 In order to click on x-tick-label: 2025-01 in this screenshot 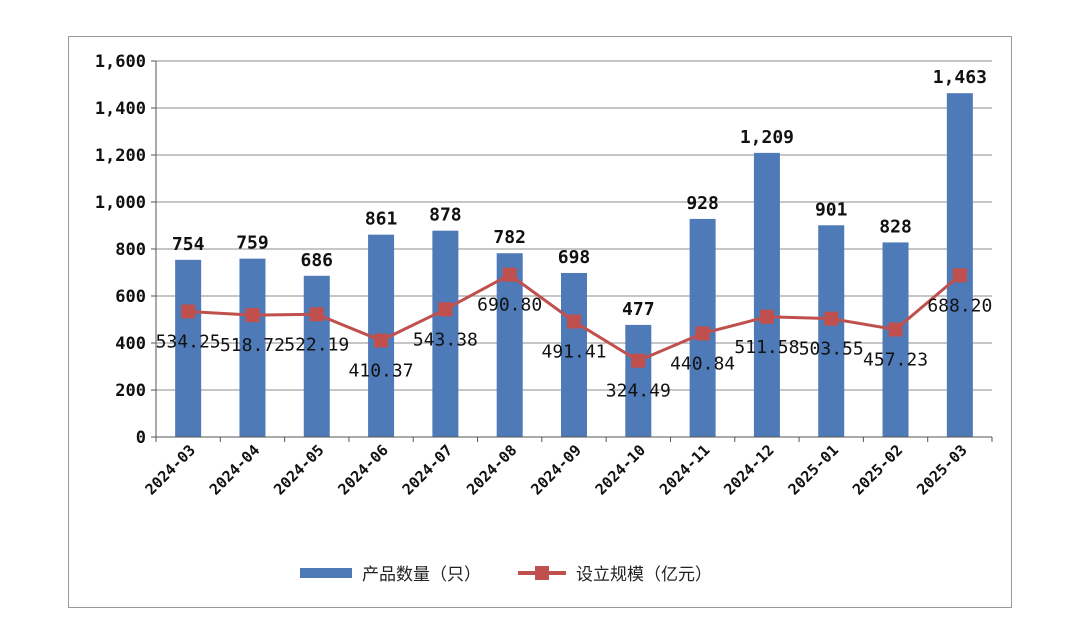, I will do `click(813, 469)`.